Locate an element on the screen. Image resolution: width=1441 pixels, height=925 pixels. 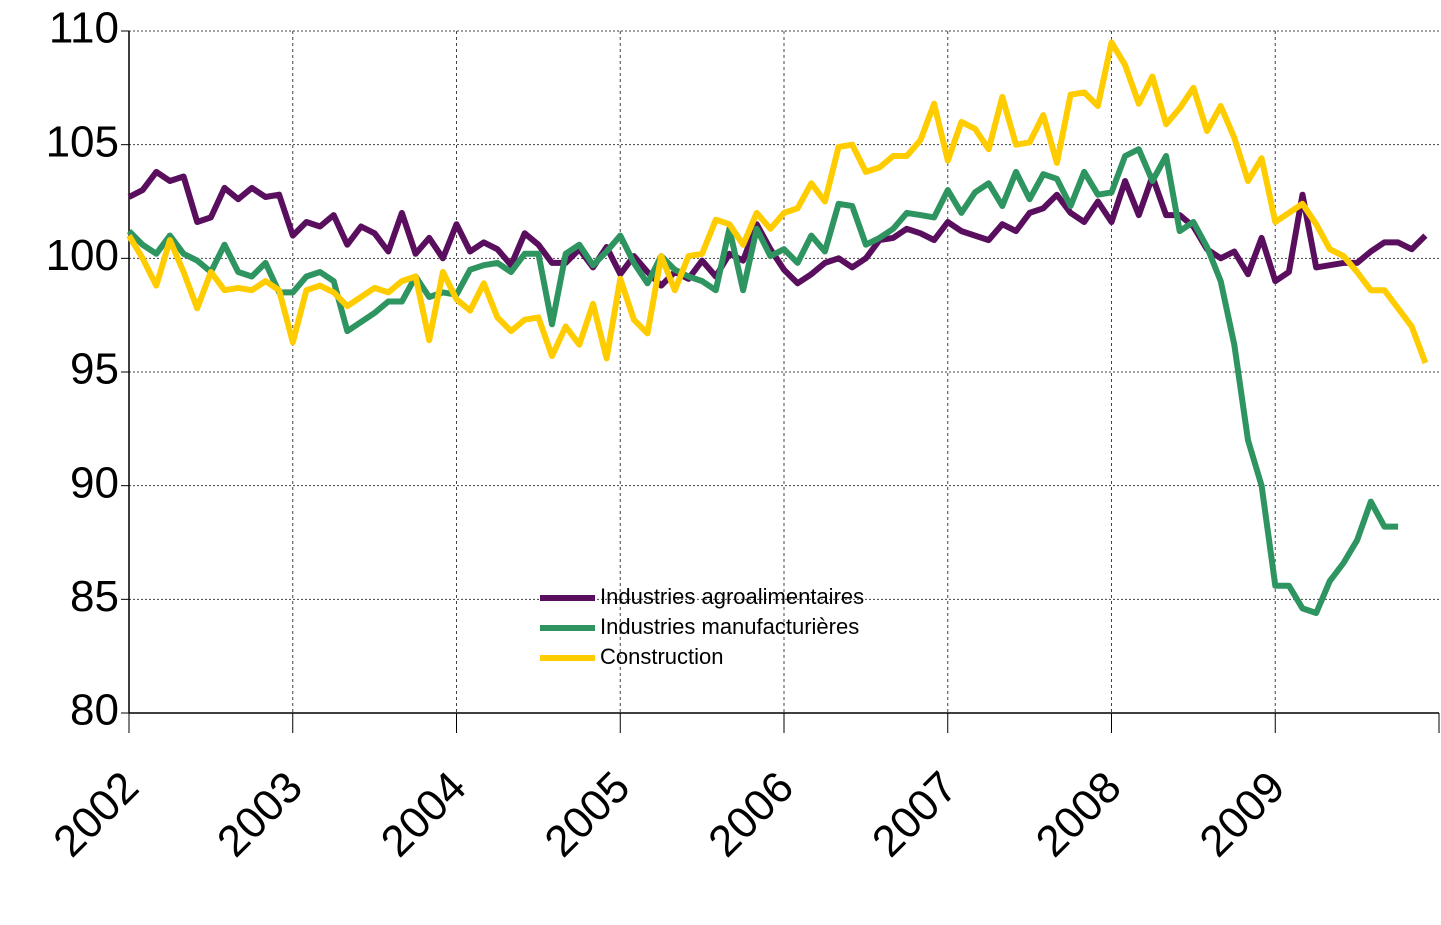
y-tick-label: 95 is located at coordinates (94, 369).